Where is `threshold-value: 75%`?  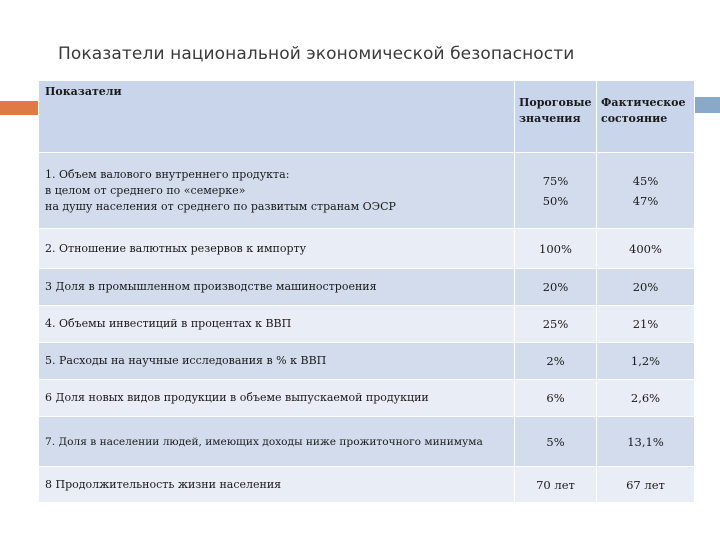
threshold-value: 75% is located at coordinates (555, 180).